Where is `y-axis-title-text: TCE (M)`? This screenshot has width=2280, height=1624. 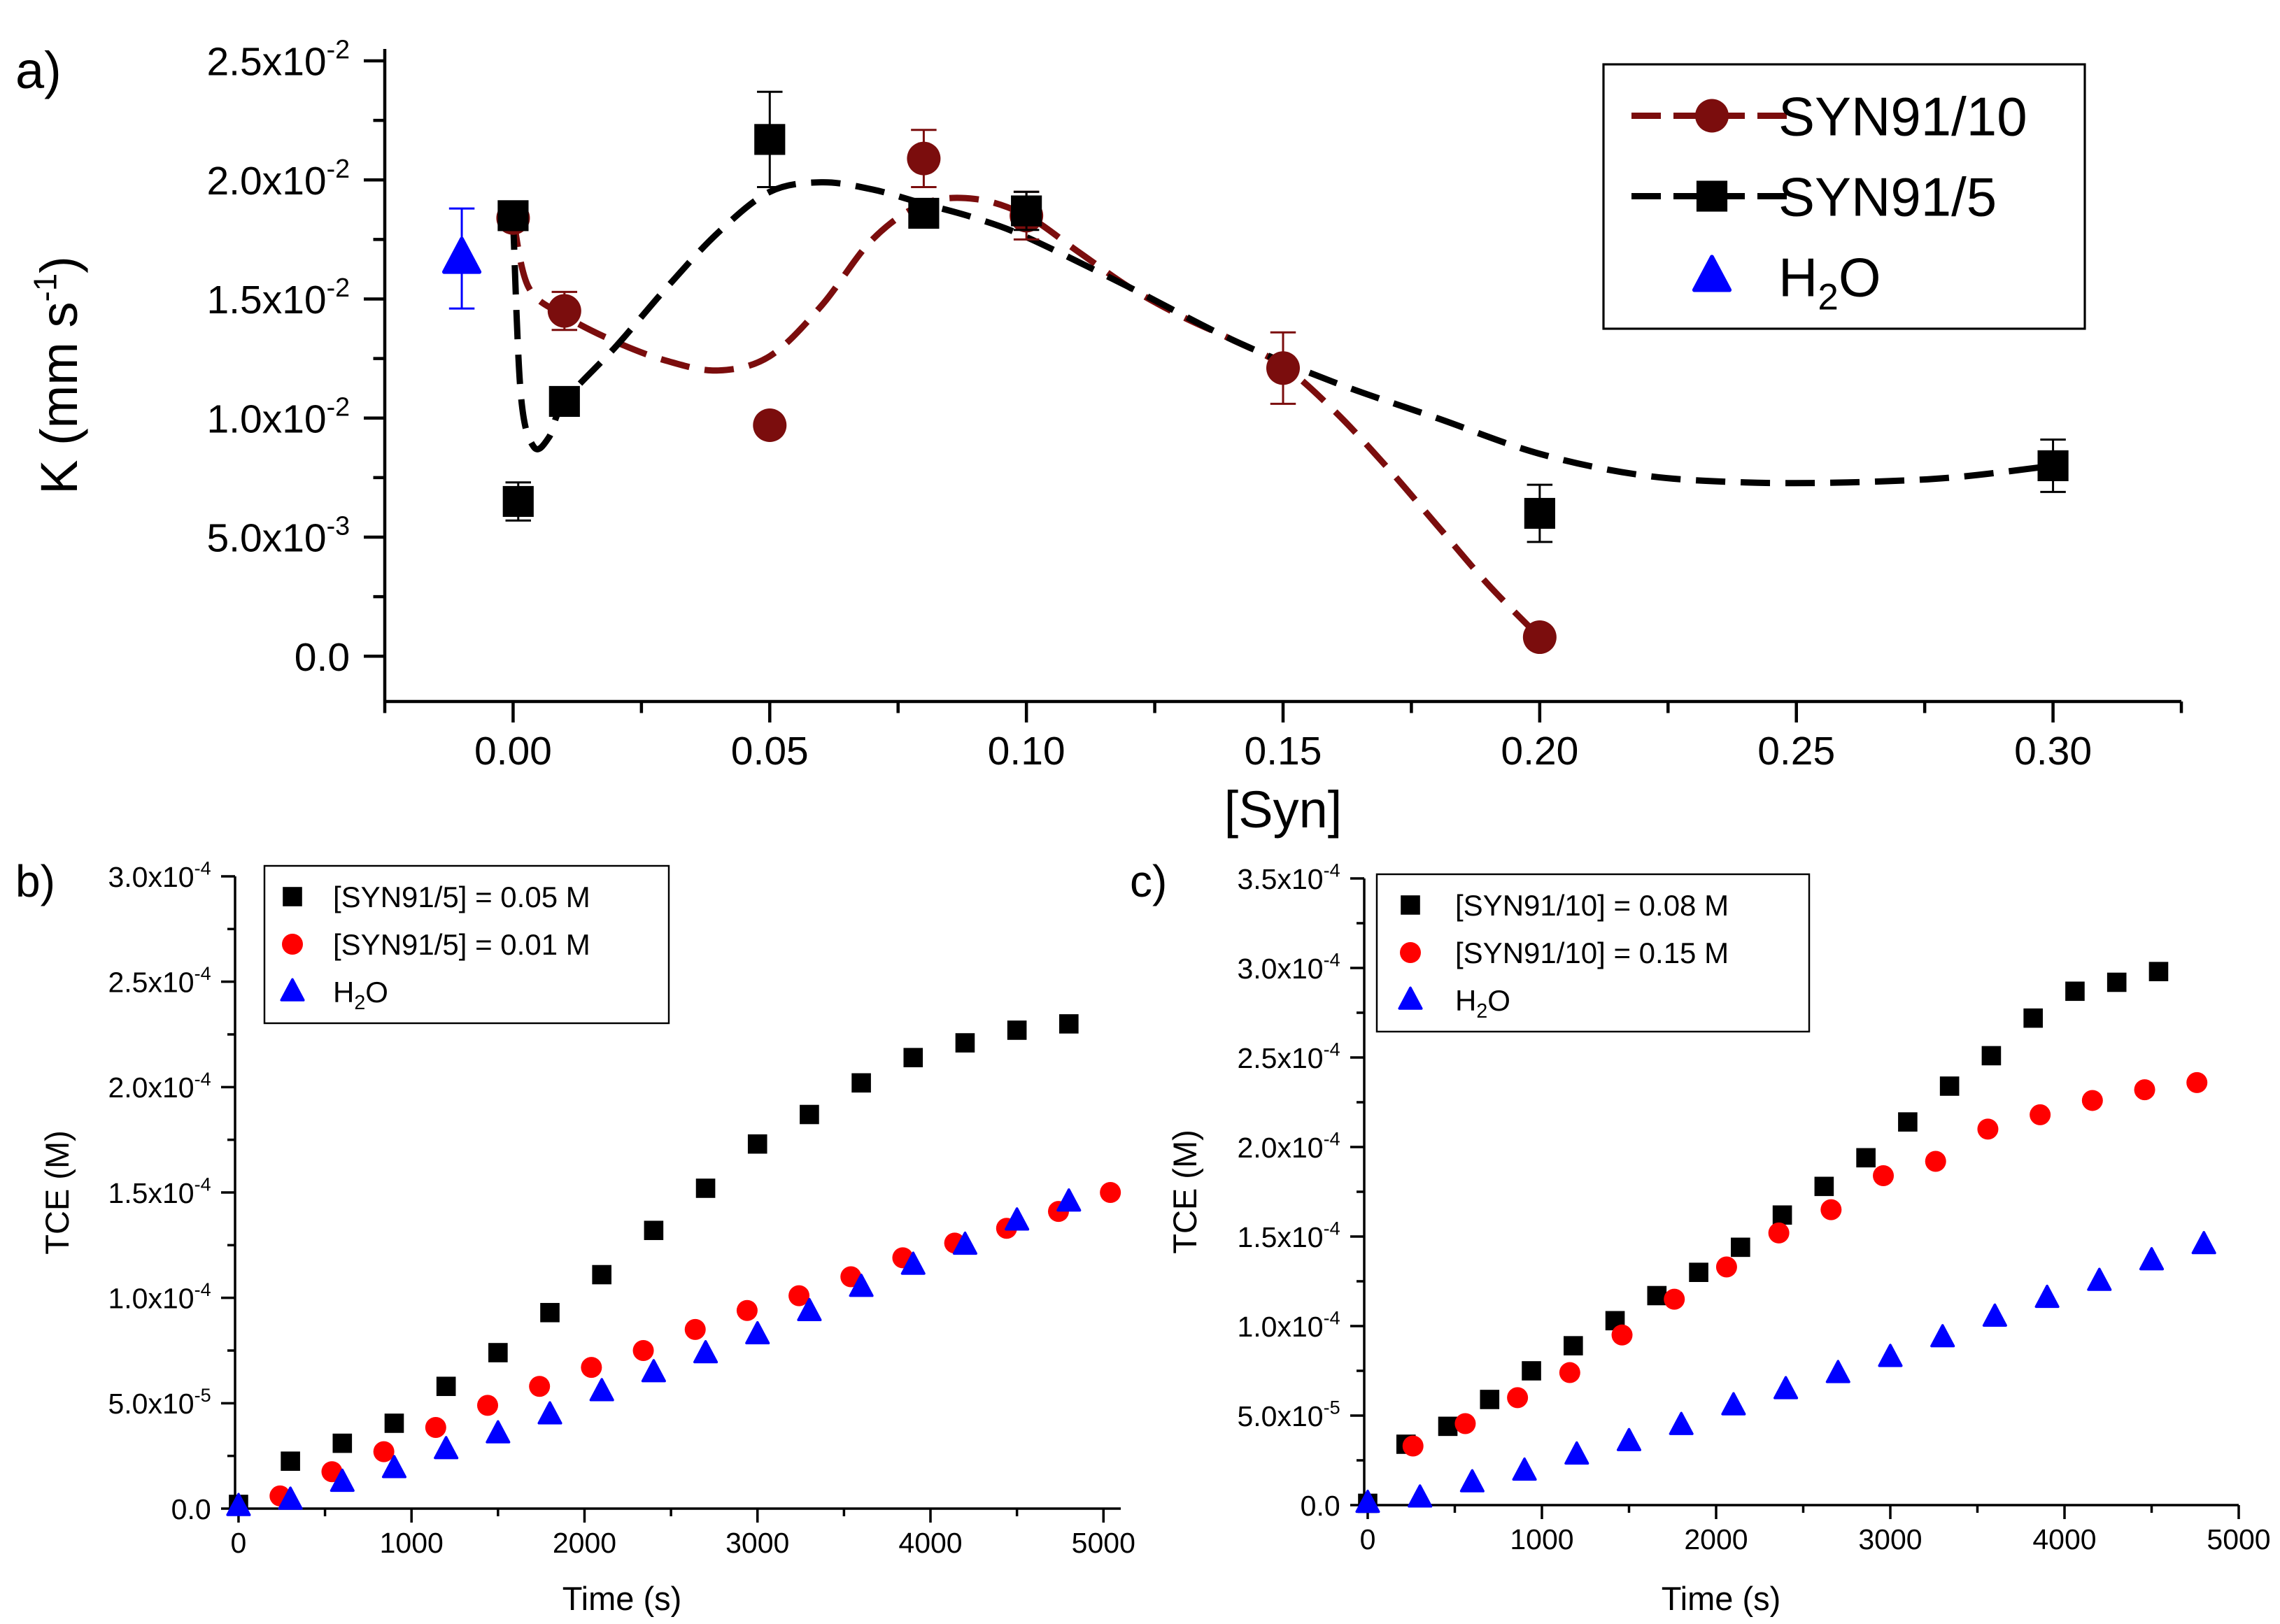
y-axis-title-text: TCE (M) is located at coordinates (57, 1192).